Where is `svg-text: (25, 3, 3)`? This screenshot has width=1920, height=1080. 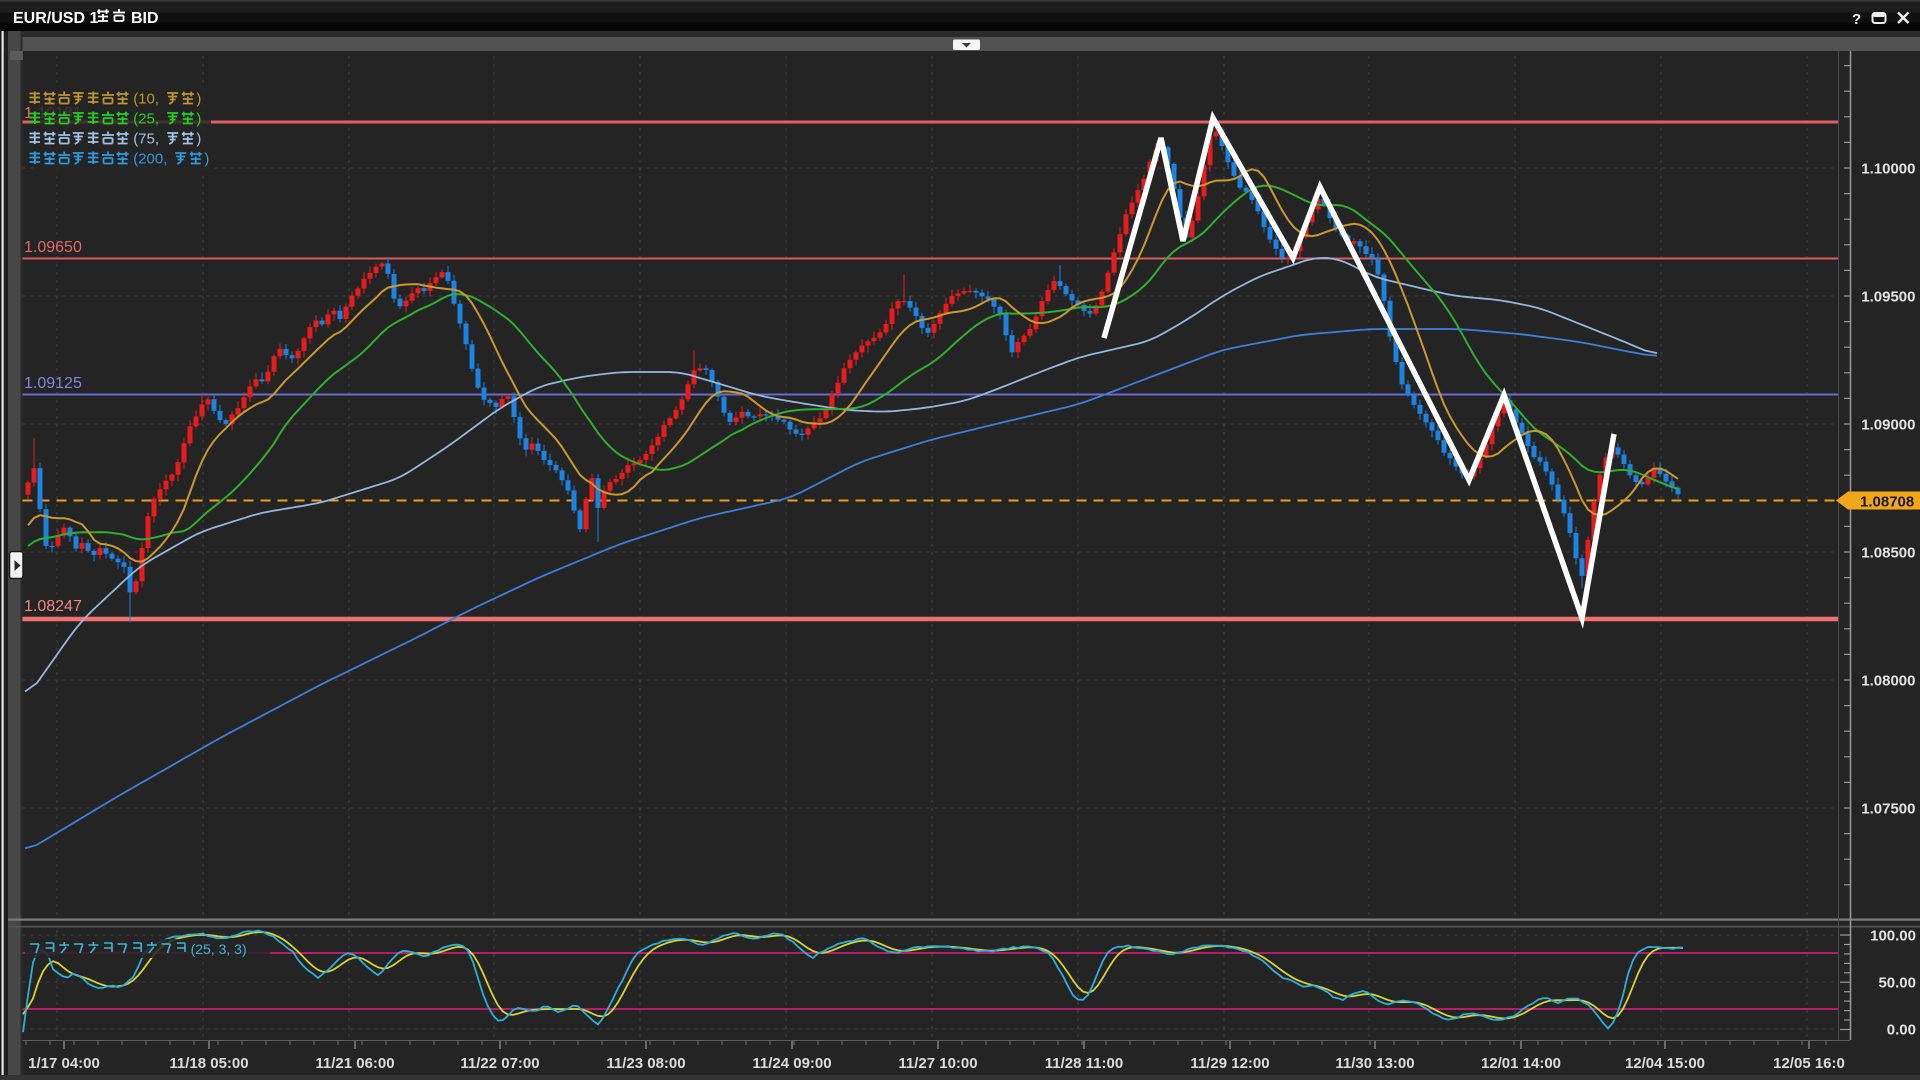 svg-text: (25, 3, 3) is located at coordinates (219, 949).